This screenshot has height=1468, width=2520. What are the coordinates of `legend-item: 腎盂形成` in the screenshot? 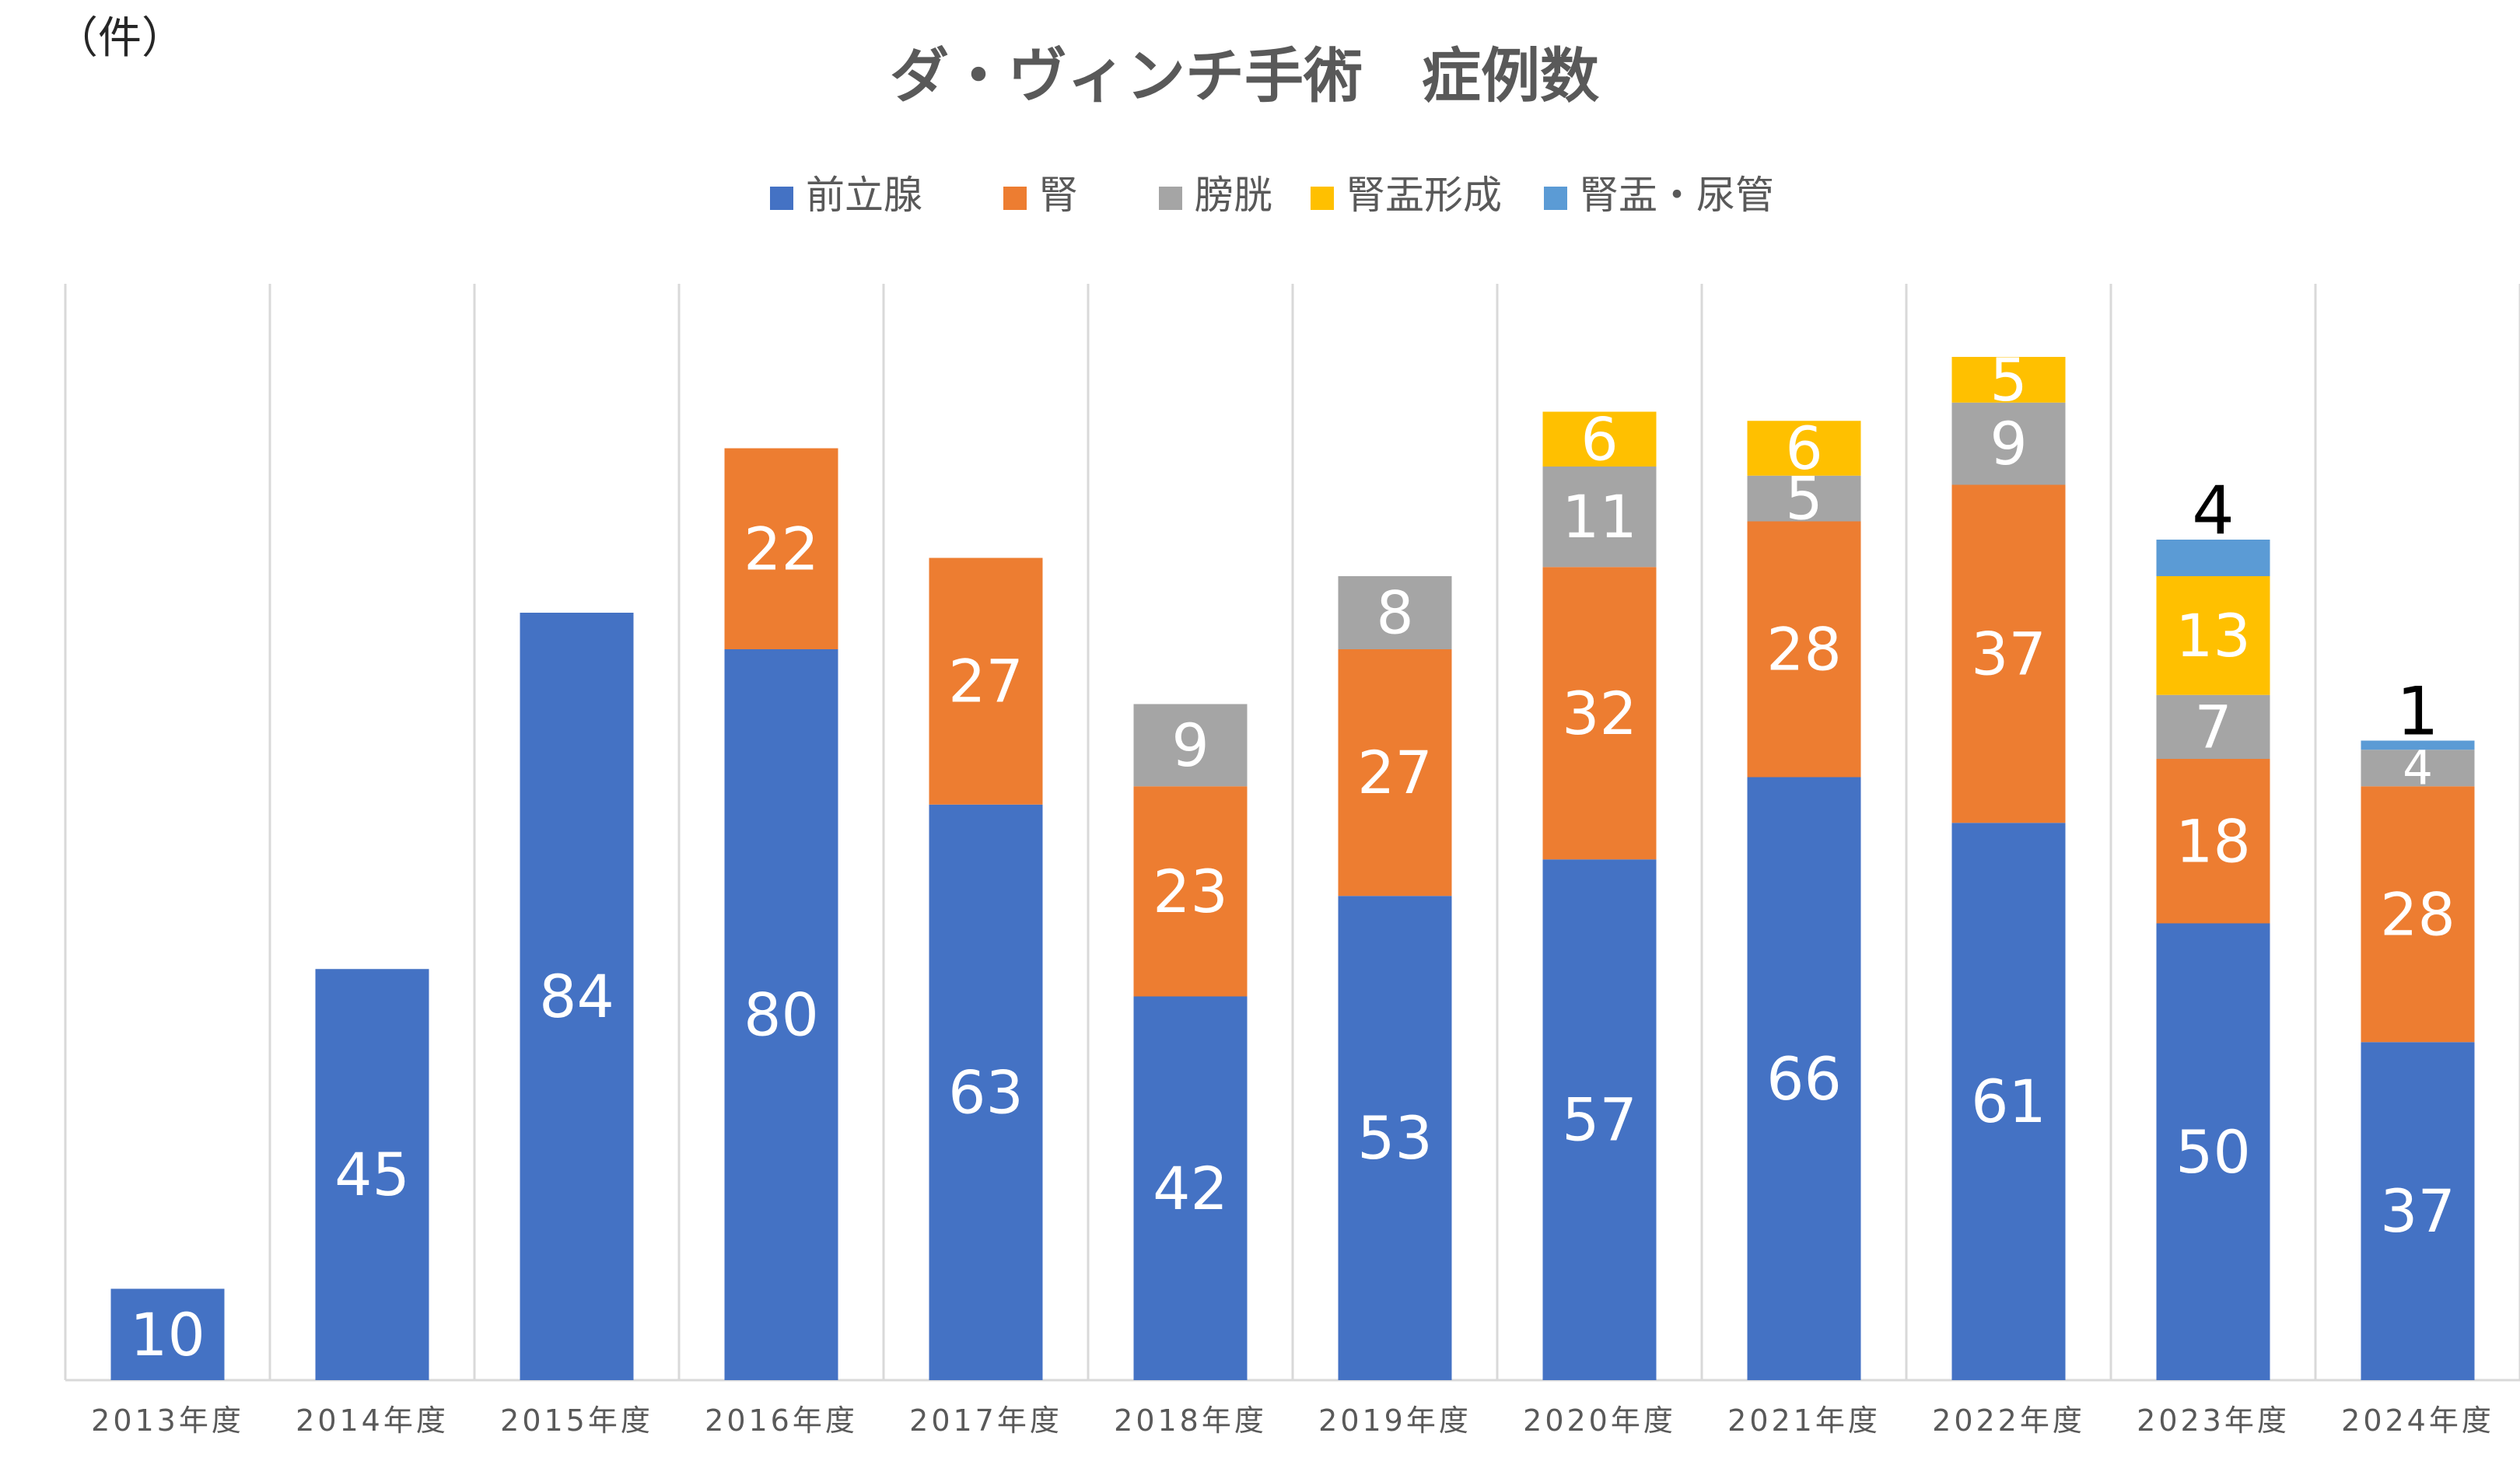 It's located at (1406, 195).